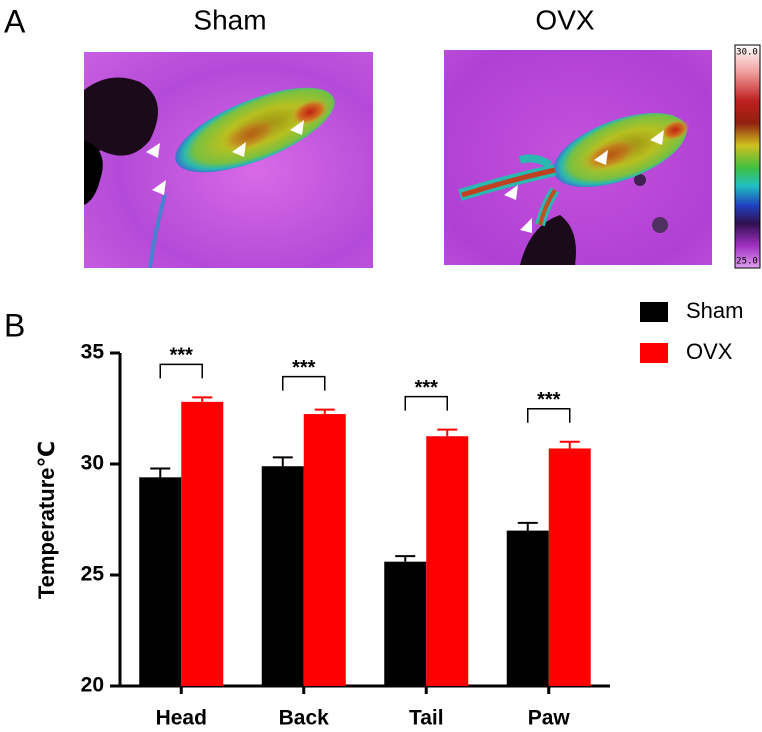 This screenshot has width=762, height=732. Describe the element at coordinates (229, 19) in the screenshot. I see `image-title: Sham` at that location.